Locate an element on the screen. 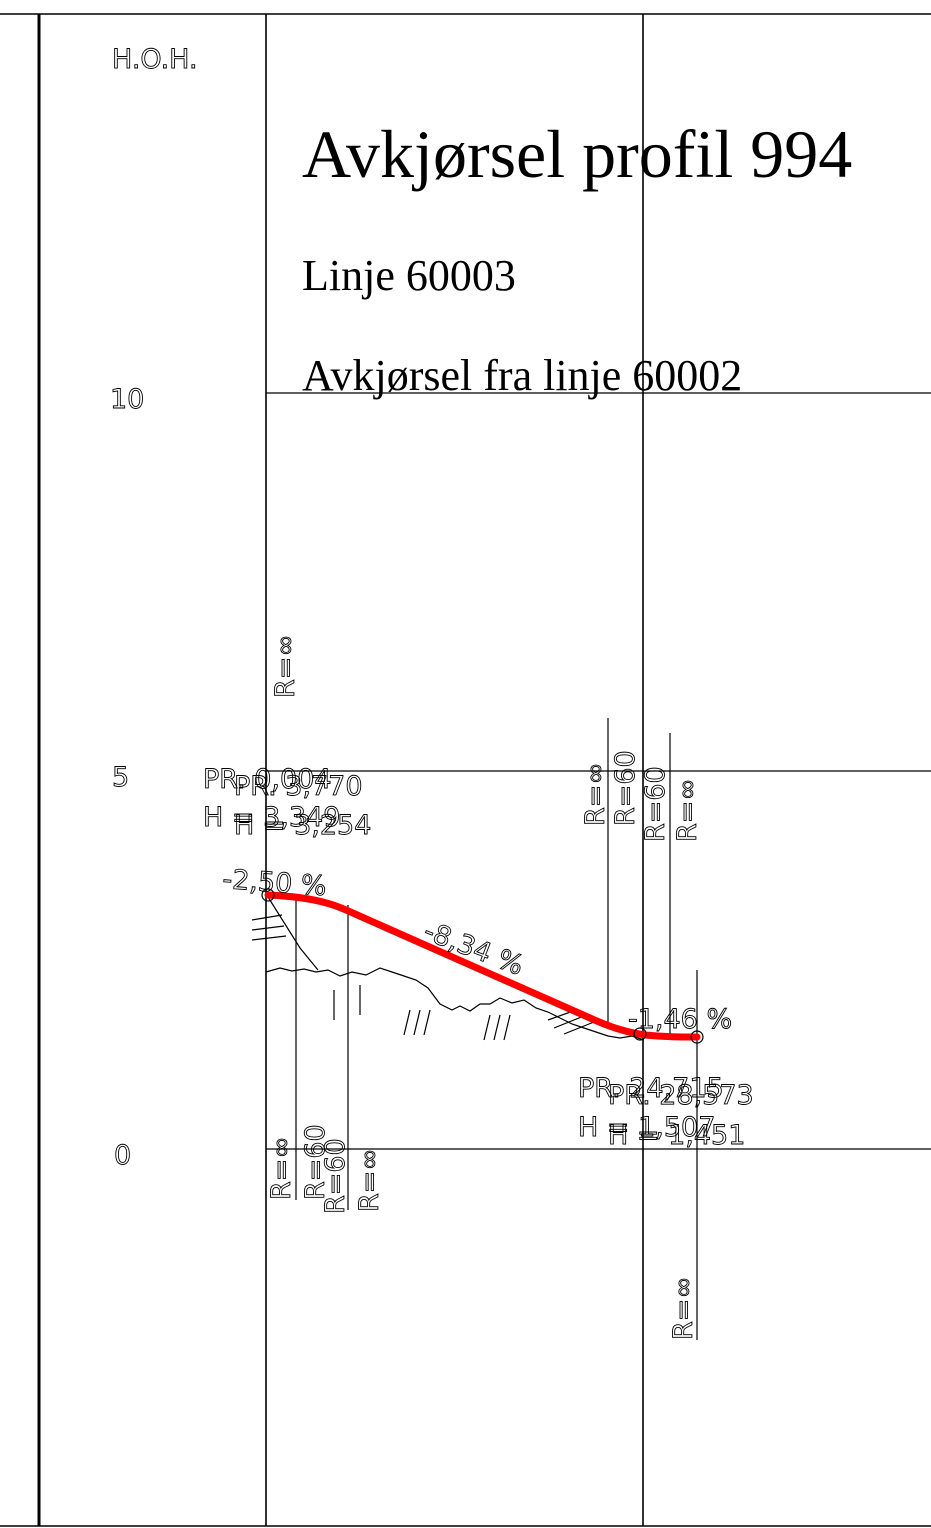  radius-top-4: R=∞ is located at coordinates (687, 810).